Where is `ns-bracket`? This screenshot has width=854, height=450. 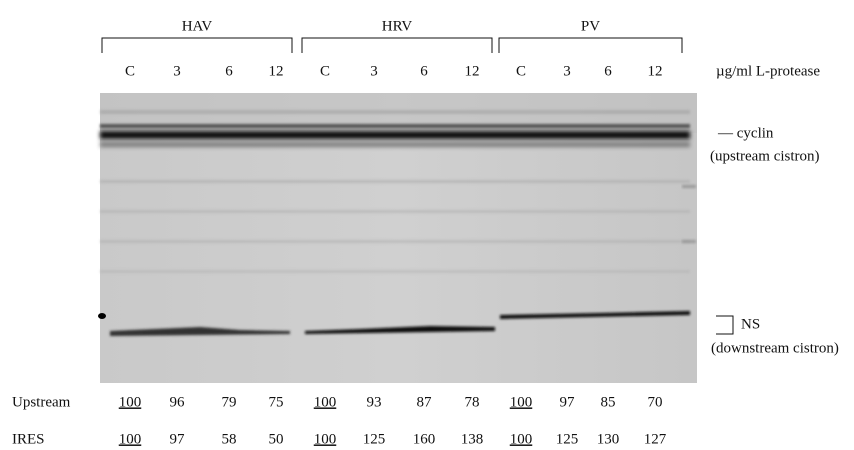 ns-bracket is located at coordinates (725, 325).